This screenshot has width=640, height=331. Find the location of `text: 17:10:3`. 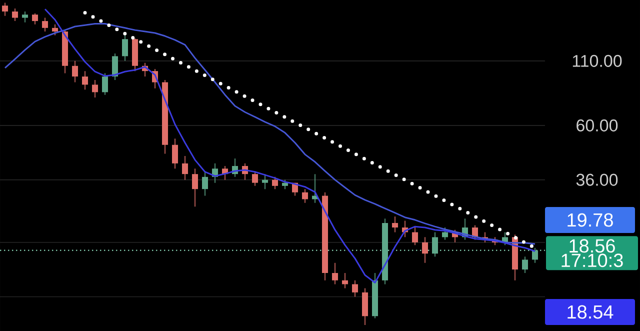

text: 17:10:3 is located at coordinates (592, 261).